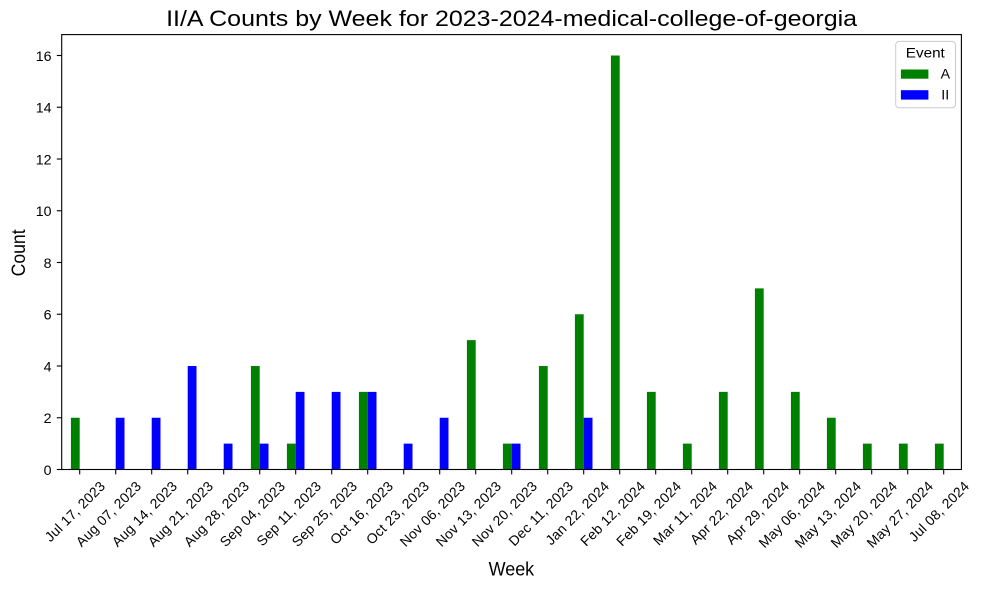 The image size is (987, 595). I want to click on svg-text: 0, so click(48, 471).